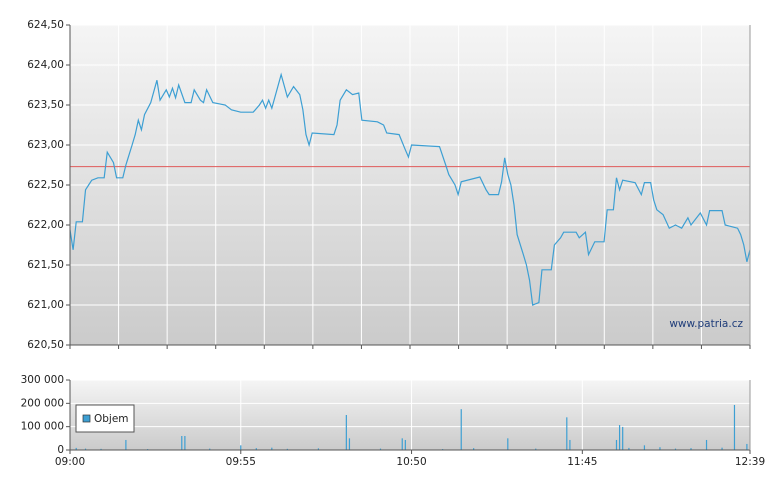 This screenshot has height=490, width=780. Describe the element at coordinates (45, 265) in the screenshot. I see `y-tick-label: 621,50` at that location.